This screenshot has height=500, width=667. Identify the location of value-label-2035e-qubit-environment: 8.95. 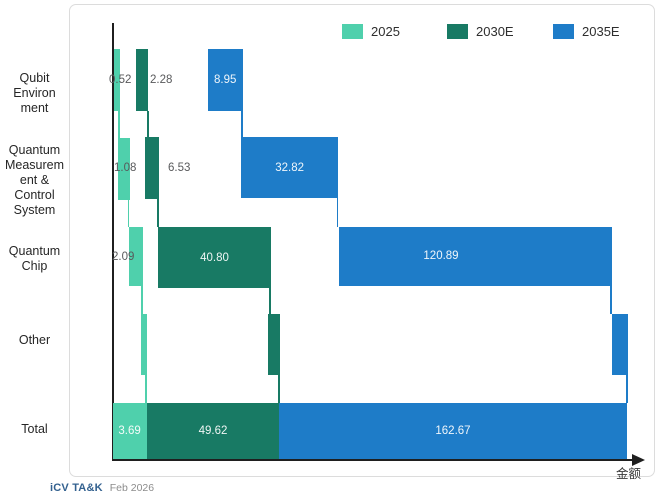
(225, 79).